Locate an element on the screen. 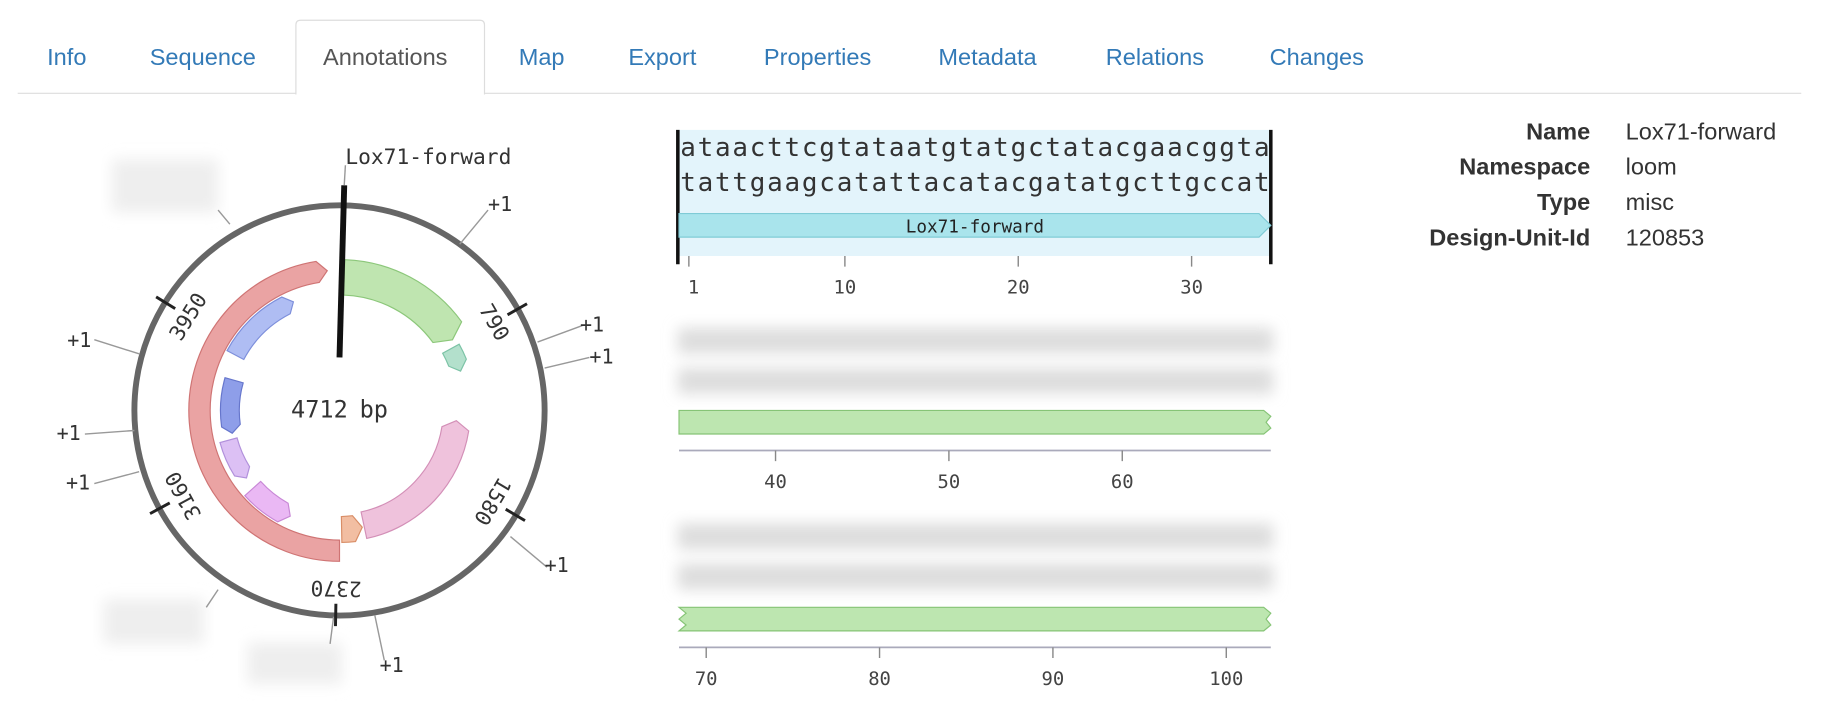  ruler-label: 70 is located at coordinates (706, 679).